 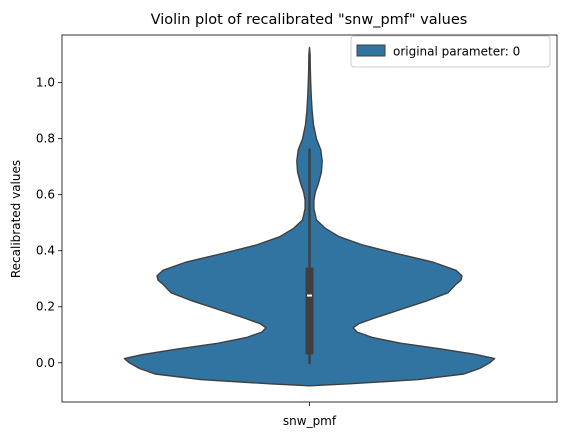 I want to click on legend-frame, so click(x=450, y=51).